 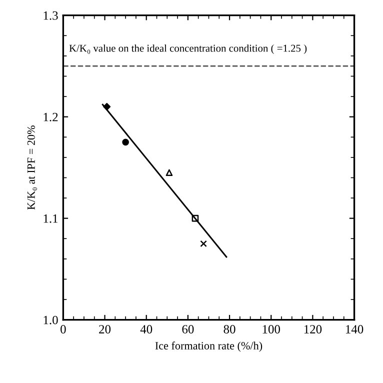 What do you see at coordinates (188, 49) in the screenshot?
I see `ref-line-label: K/K₀ value on the ideal concentration condition ( =1.25 )` at bounding box center [188, 49].